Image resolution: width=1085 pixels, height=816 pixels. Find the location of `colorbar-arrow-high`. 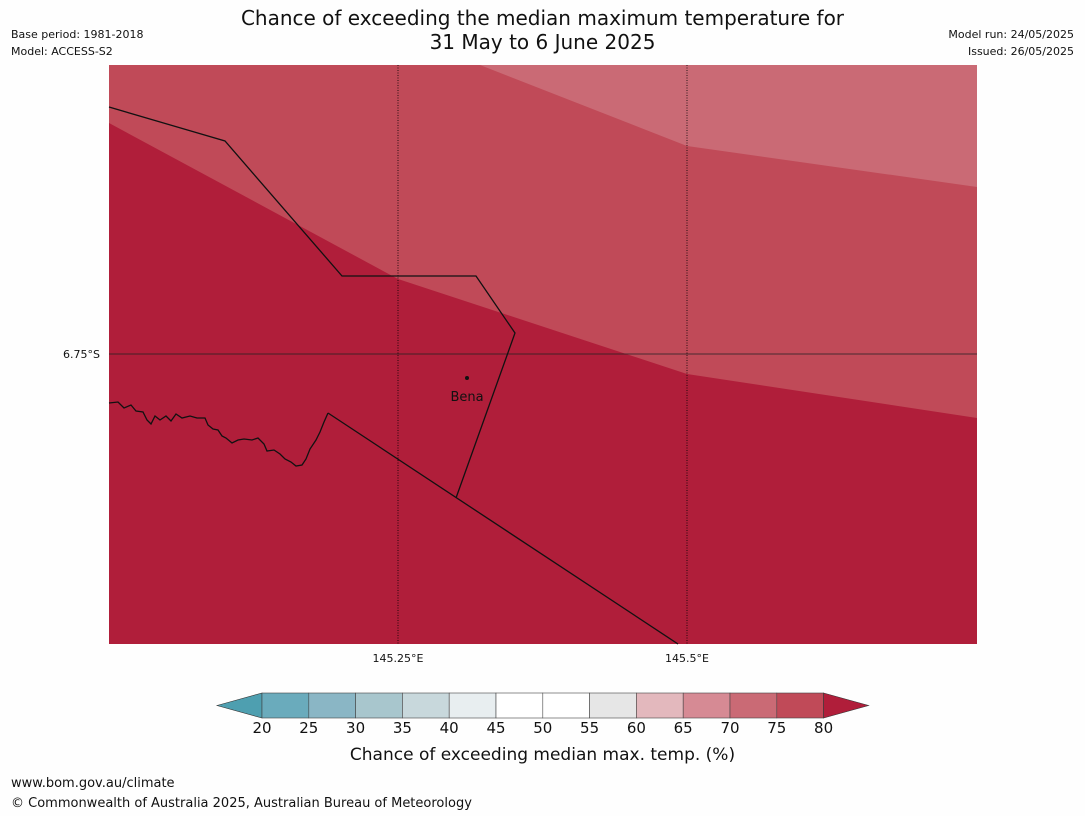

colorbar-arrow-high is located at coordinates (846, 705).